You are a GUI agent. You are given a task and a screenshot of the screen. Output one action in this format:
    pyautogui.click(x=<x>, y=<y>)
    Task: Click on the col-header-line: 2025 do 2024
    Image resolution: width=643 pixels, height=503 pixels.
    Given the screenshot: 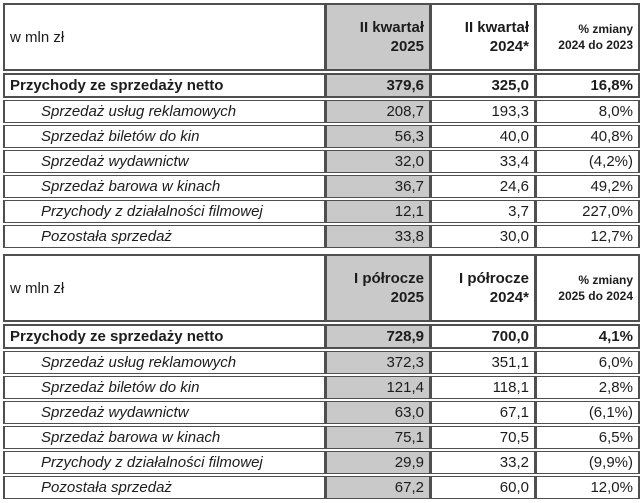 What is the action you would take?
    pyautogui.click(x=595, y=296)
    